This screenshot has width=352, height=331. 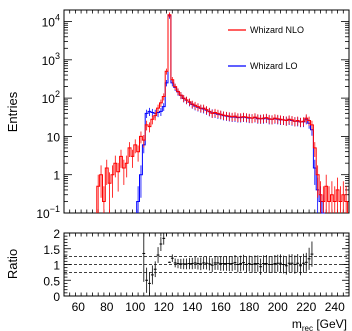 What do you see at coordinates (306, 307) in the screenshot?
I see `x-tick-label: 220` at bounding box center [306, 307].